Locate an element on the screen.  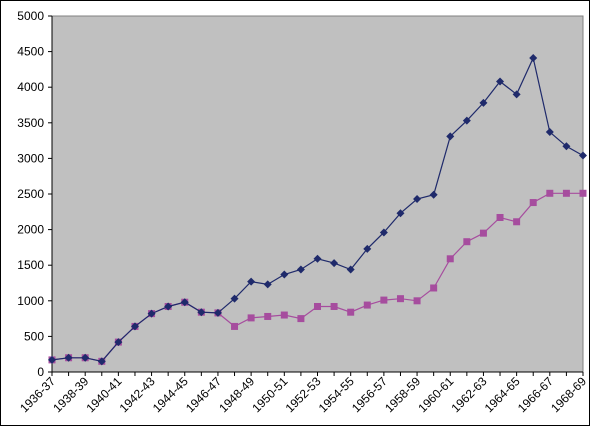
y-tick-label: 2000 is located at coordinates (30, 230).